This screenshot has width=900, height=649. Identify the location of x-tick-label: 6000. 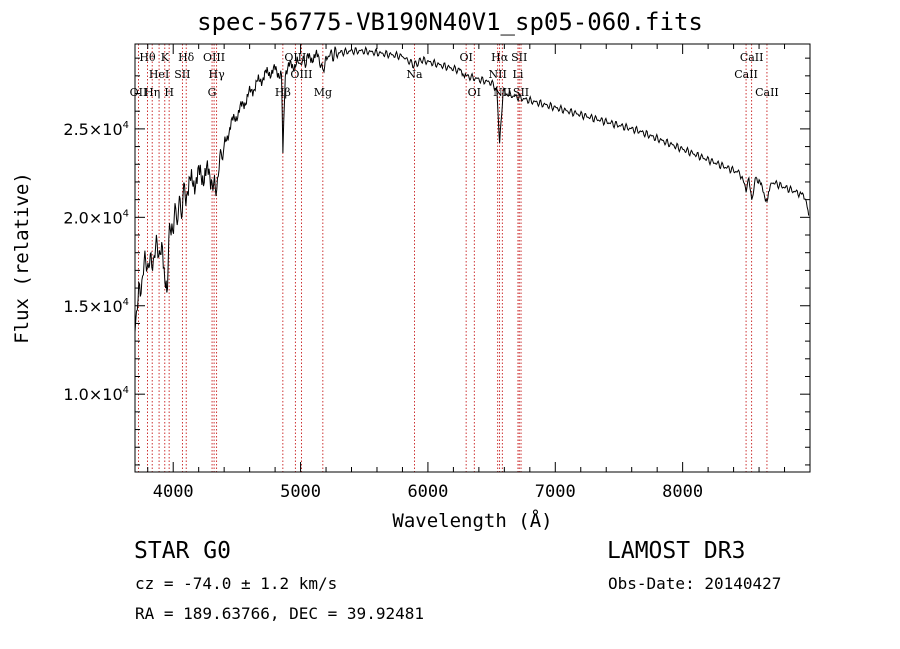
(427, 492).